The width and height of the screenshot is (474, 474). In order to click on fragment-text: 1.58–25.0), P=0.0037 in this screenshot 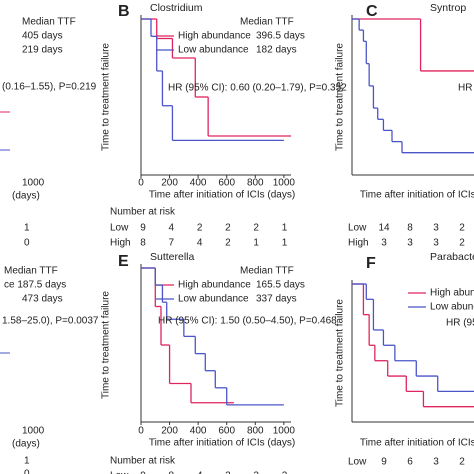, I will do `click(50, 321)`.